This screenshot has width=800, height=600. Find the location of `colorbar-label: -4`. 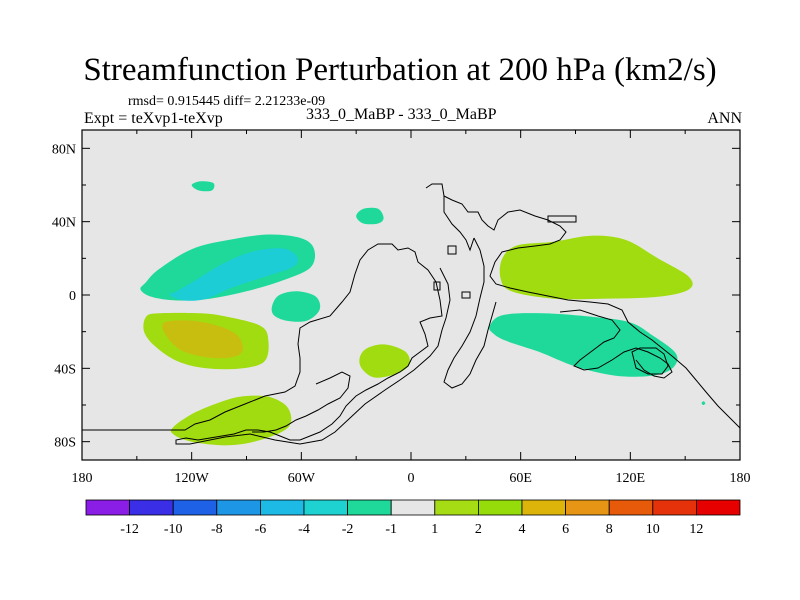

colorbar-label: -4 is located at coordinates (304, 529).